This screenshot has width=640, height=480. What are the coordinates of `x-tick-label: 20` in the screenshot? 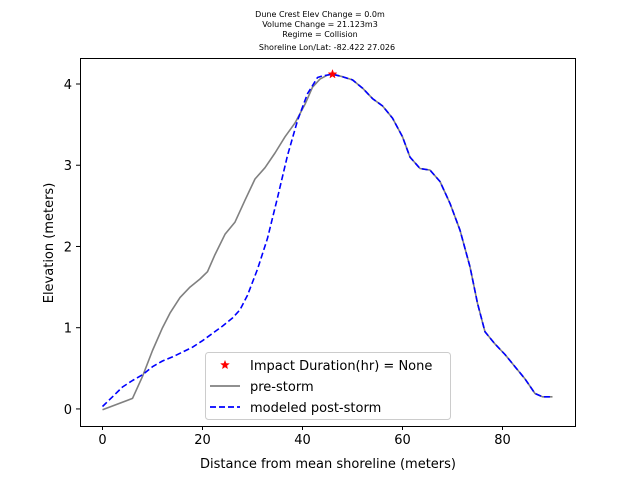 It's located at (202, 440).